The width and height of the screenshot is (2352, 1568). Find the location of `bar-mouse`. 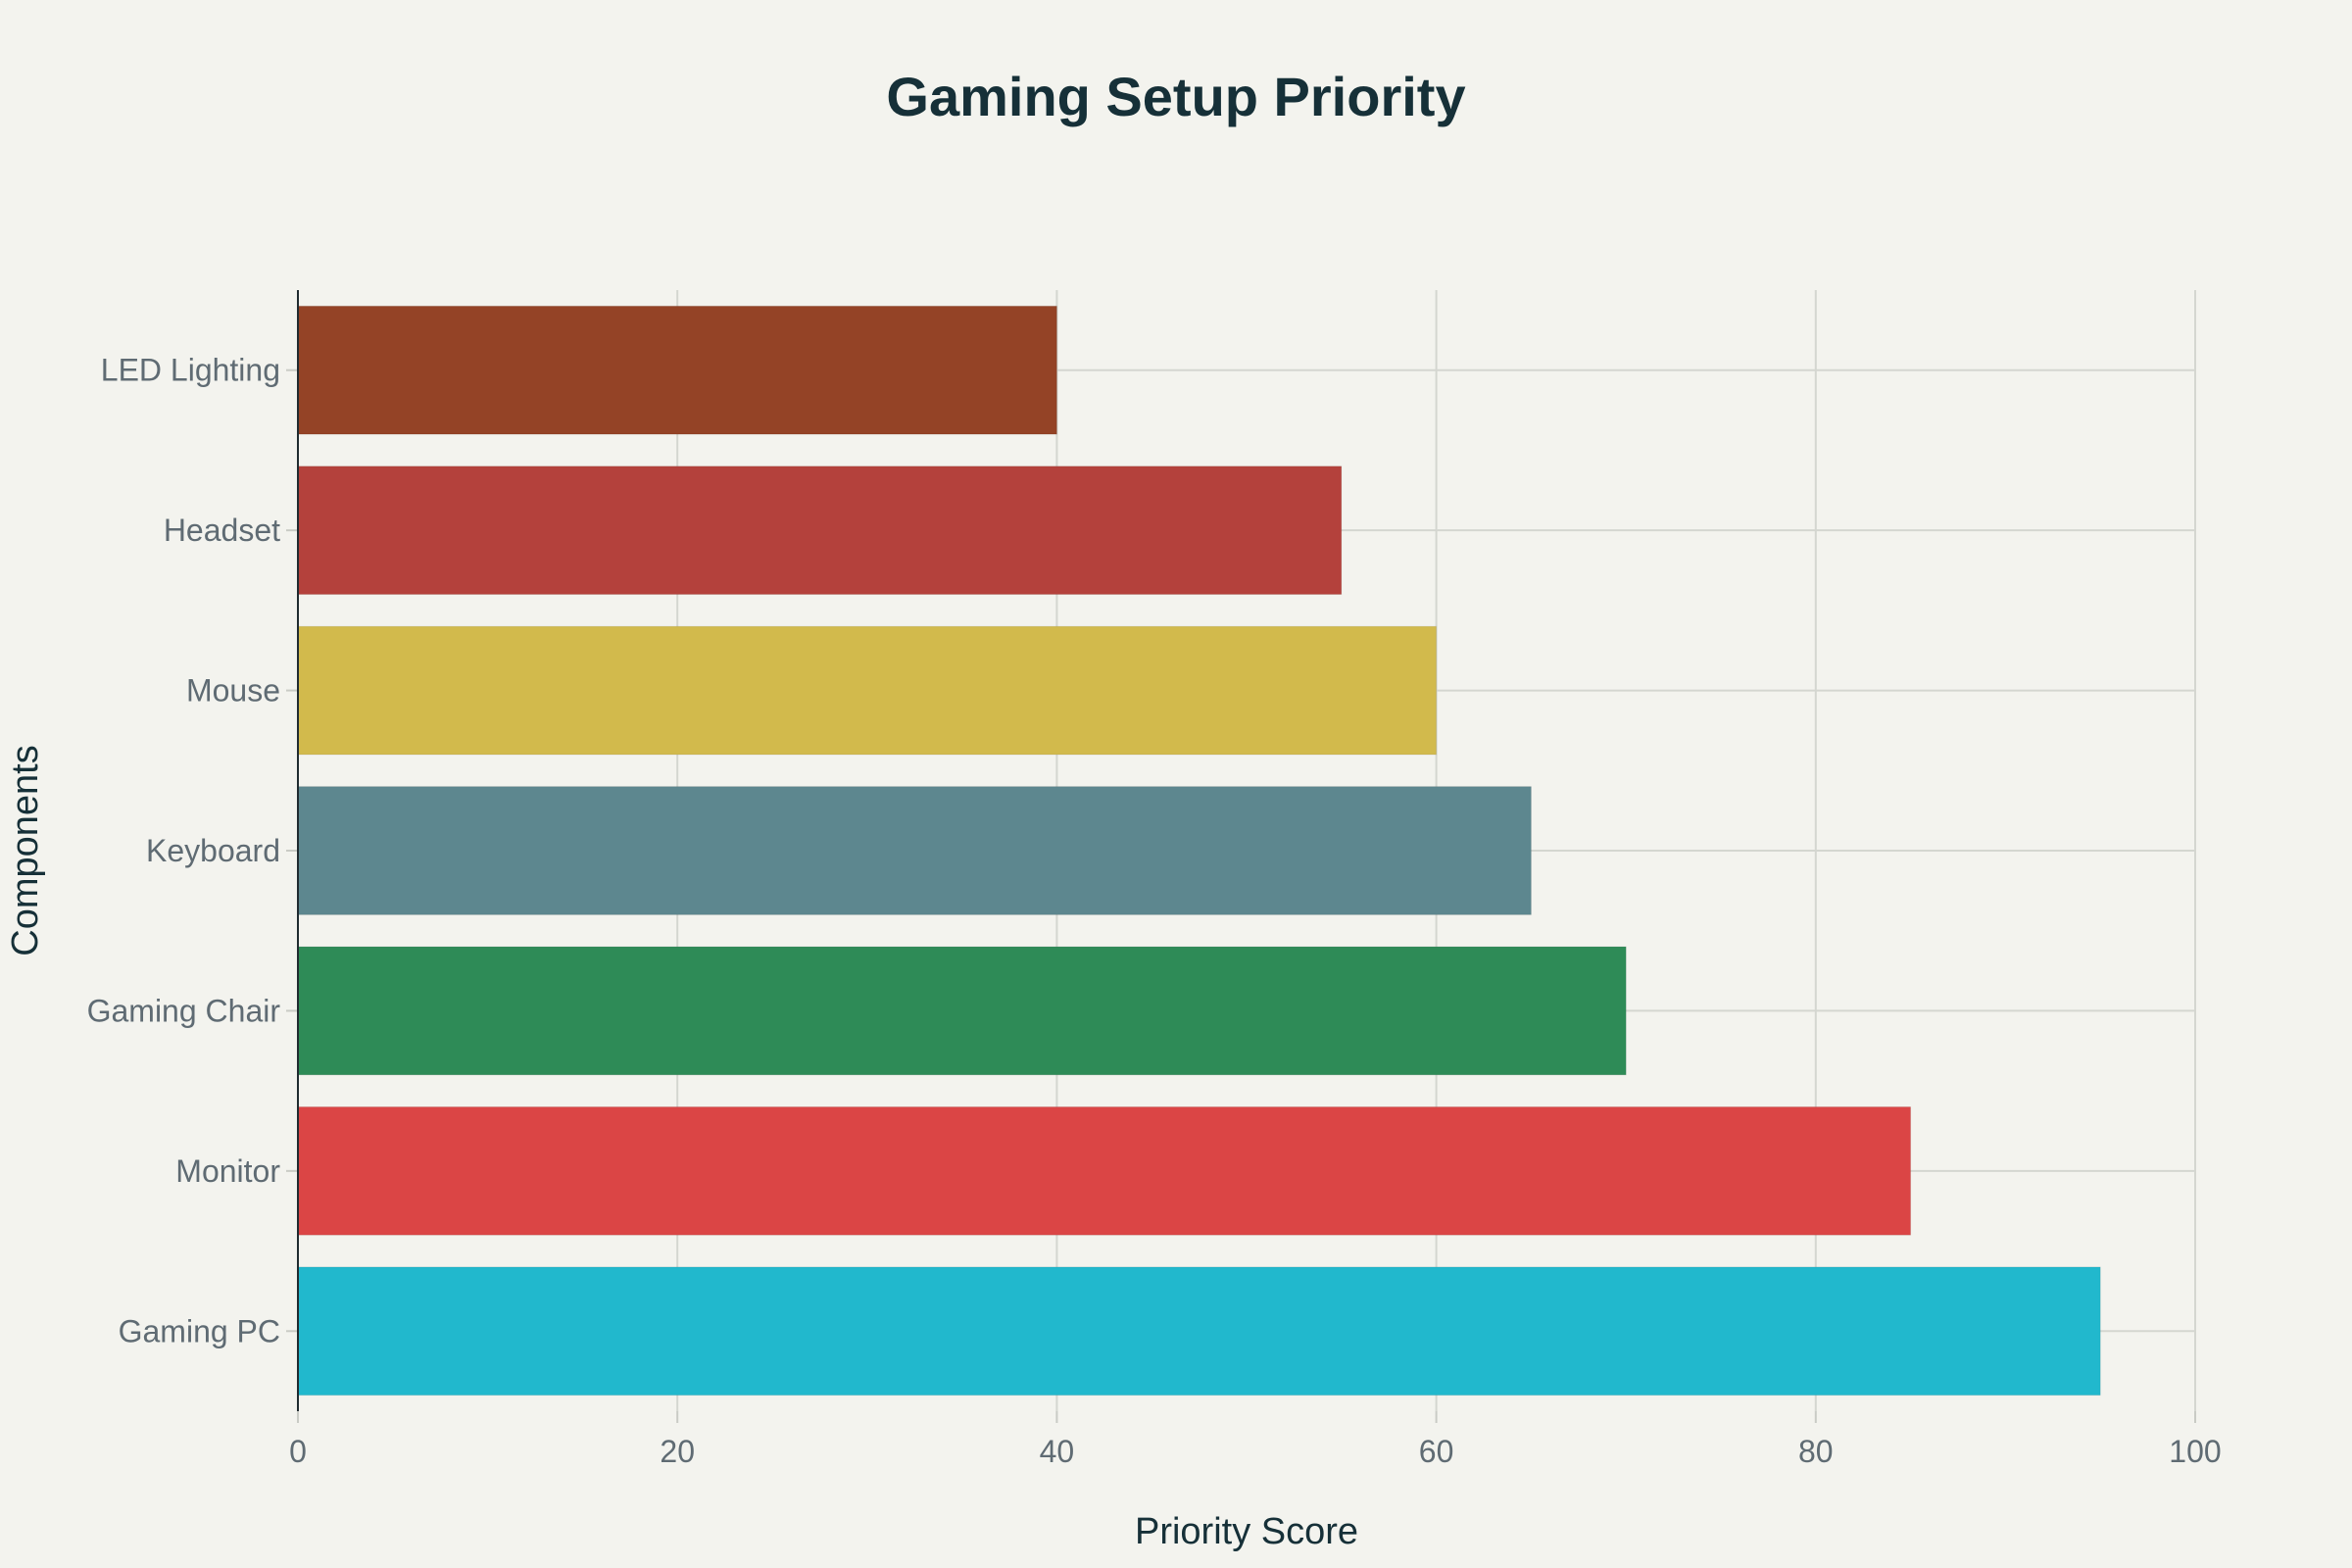

bar-mouse is located at coordinates (867, 690).